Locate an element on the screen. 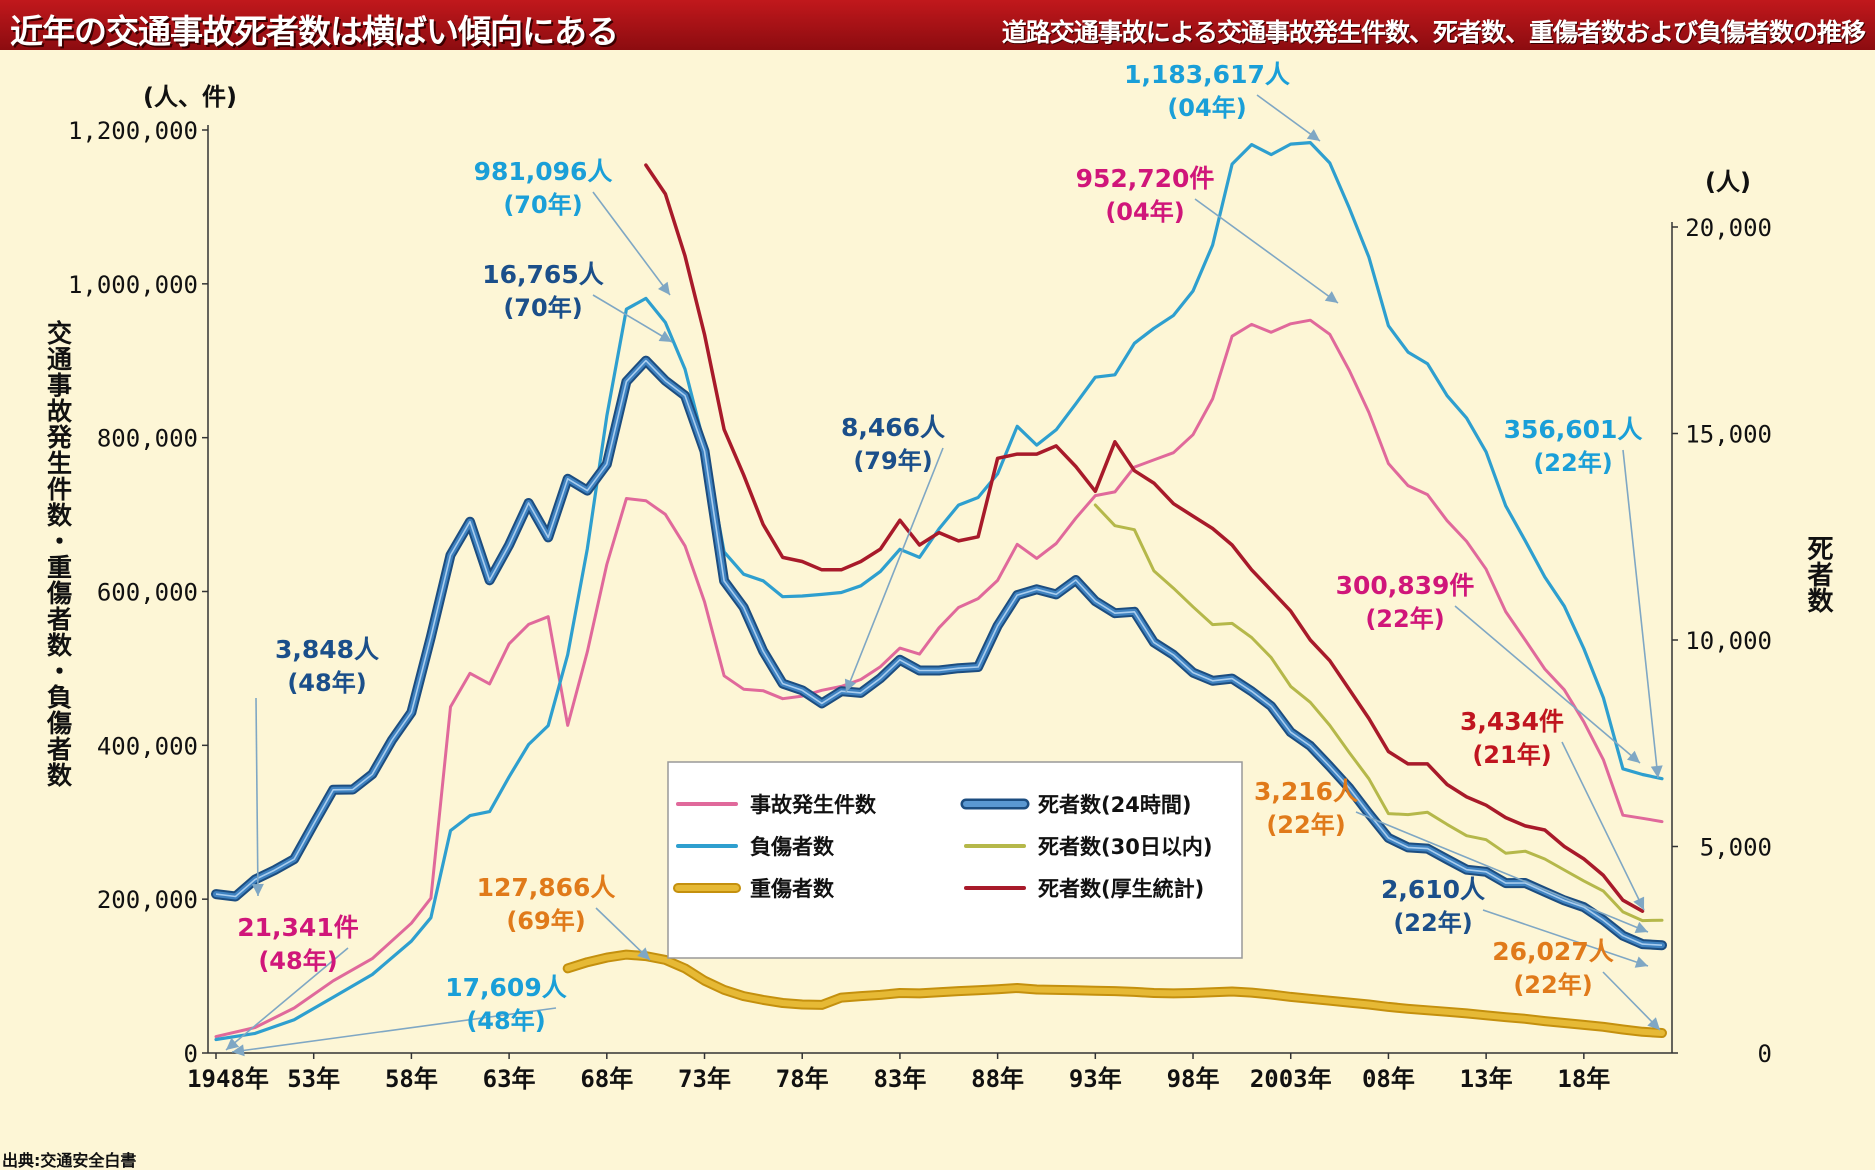 The image size is (1875, 1171). annotation-value: 981,096人 is located at coordinates (543, 171).